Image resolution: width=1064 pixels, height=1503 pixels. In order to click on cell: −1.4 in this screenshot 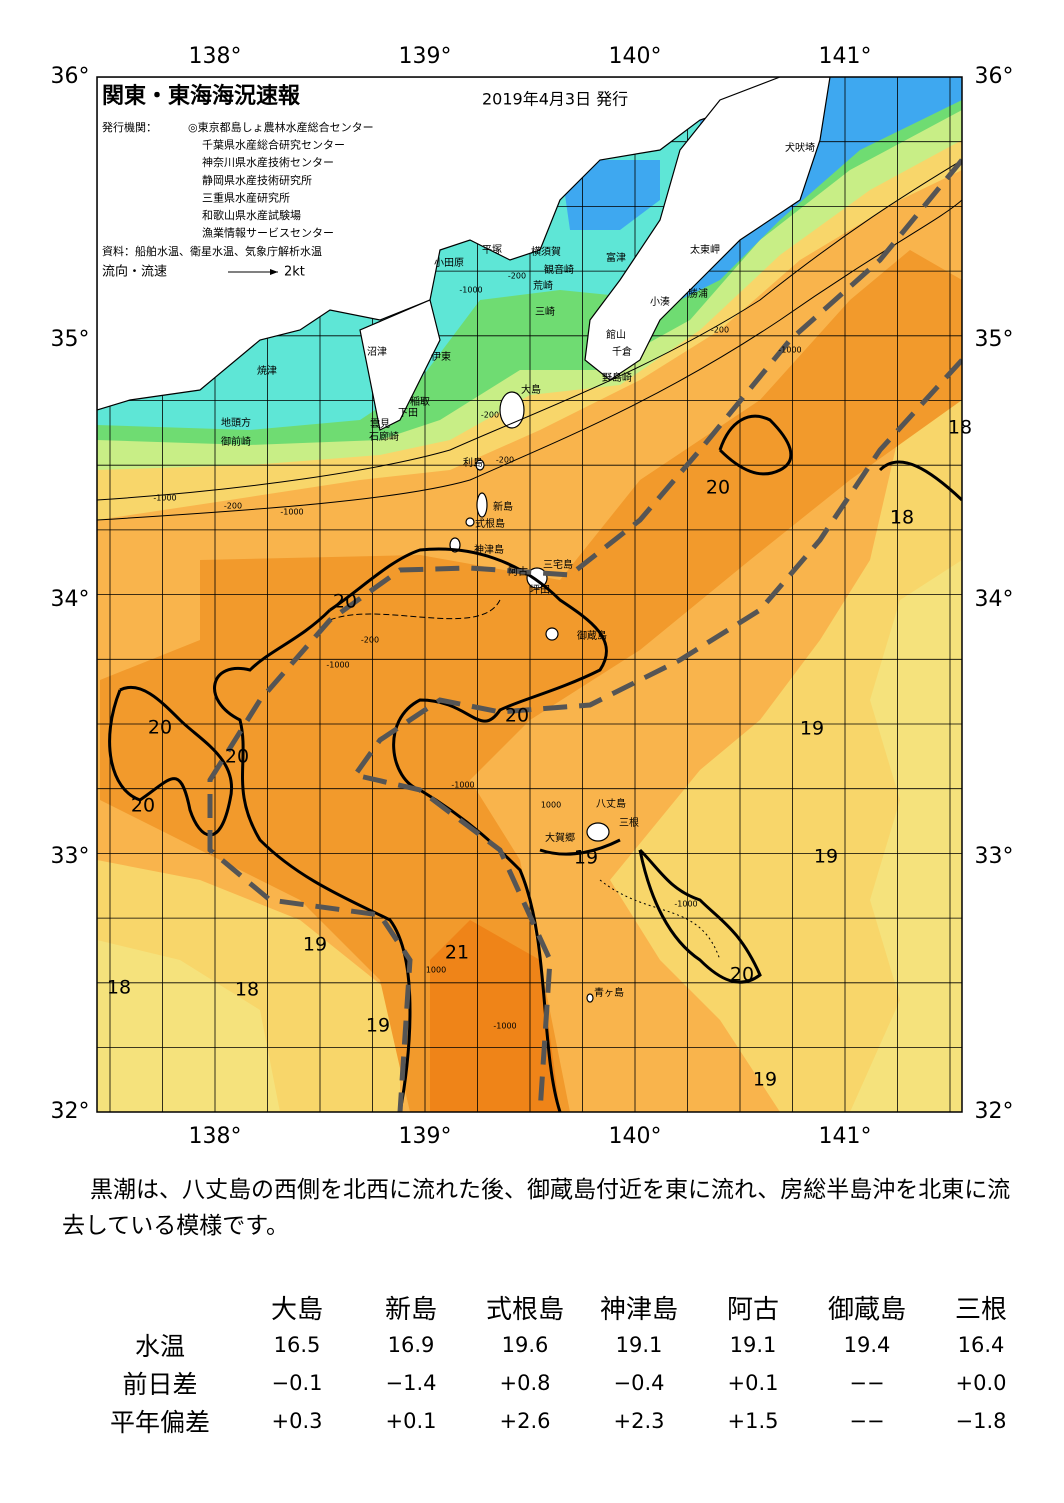, I will do `click(411, 1383)`.